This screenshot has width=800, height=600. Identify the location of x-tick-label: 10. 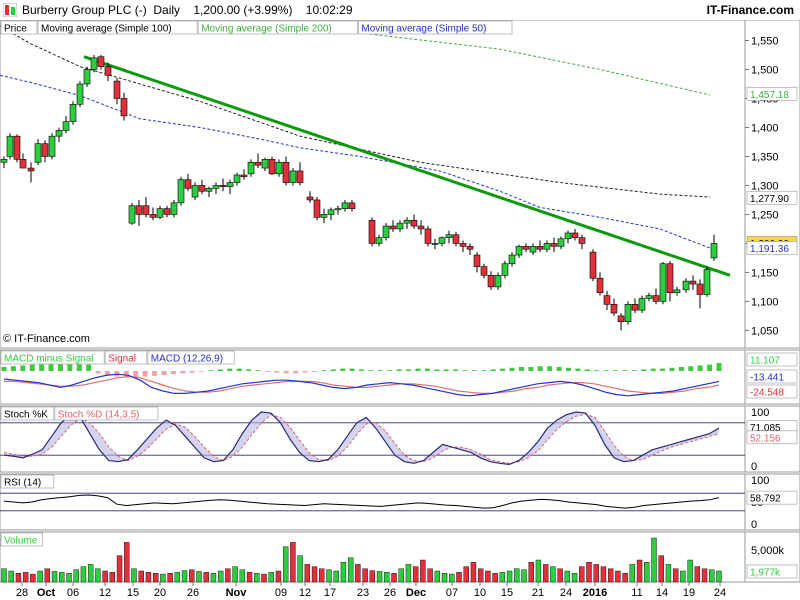
(480, 593).